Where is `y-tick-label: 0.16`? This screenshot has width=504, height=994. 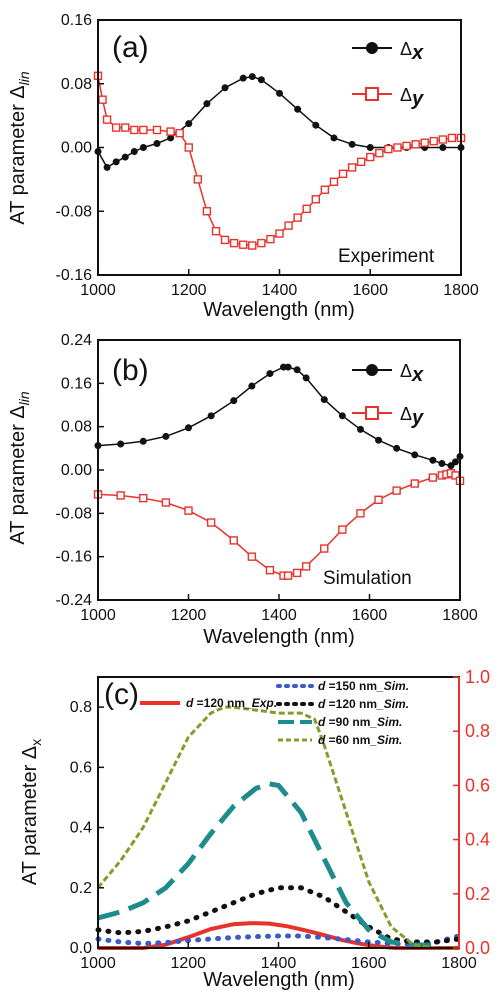 y-tick-label: 0.16 is located at coordinates (76, 383).